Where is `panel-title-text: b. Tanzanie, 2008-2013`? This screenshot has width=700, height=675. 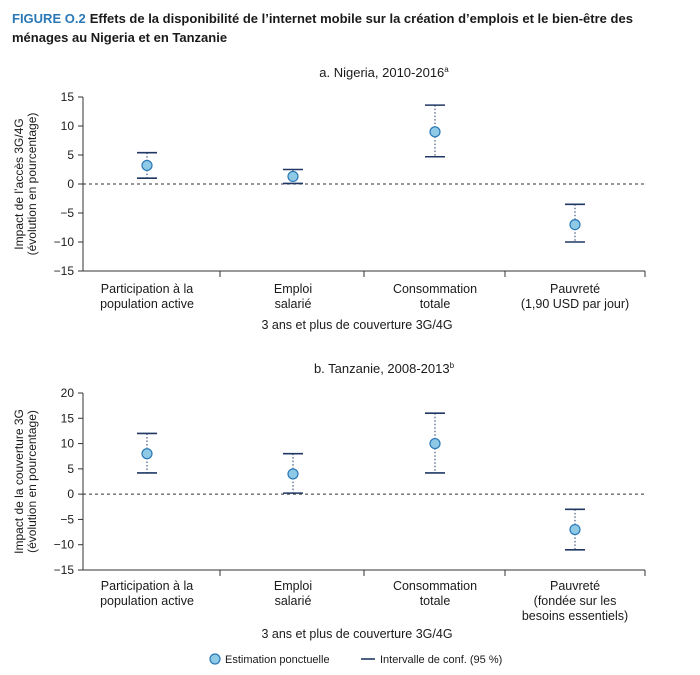
panel-title-text: b. Tanzanie, 2008-2013 is located at coordinates (382, 368).